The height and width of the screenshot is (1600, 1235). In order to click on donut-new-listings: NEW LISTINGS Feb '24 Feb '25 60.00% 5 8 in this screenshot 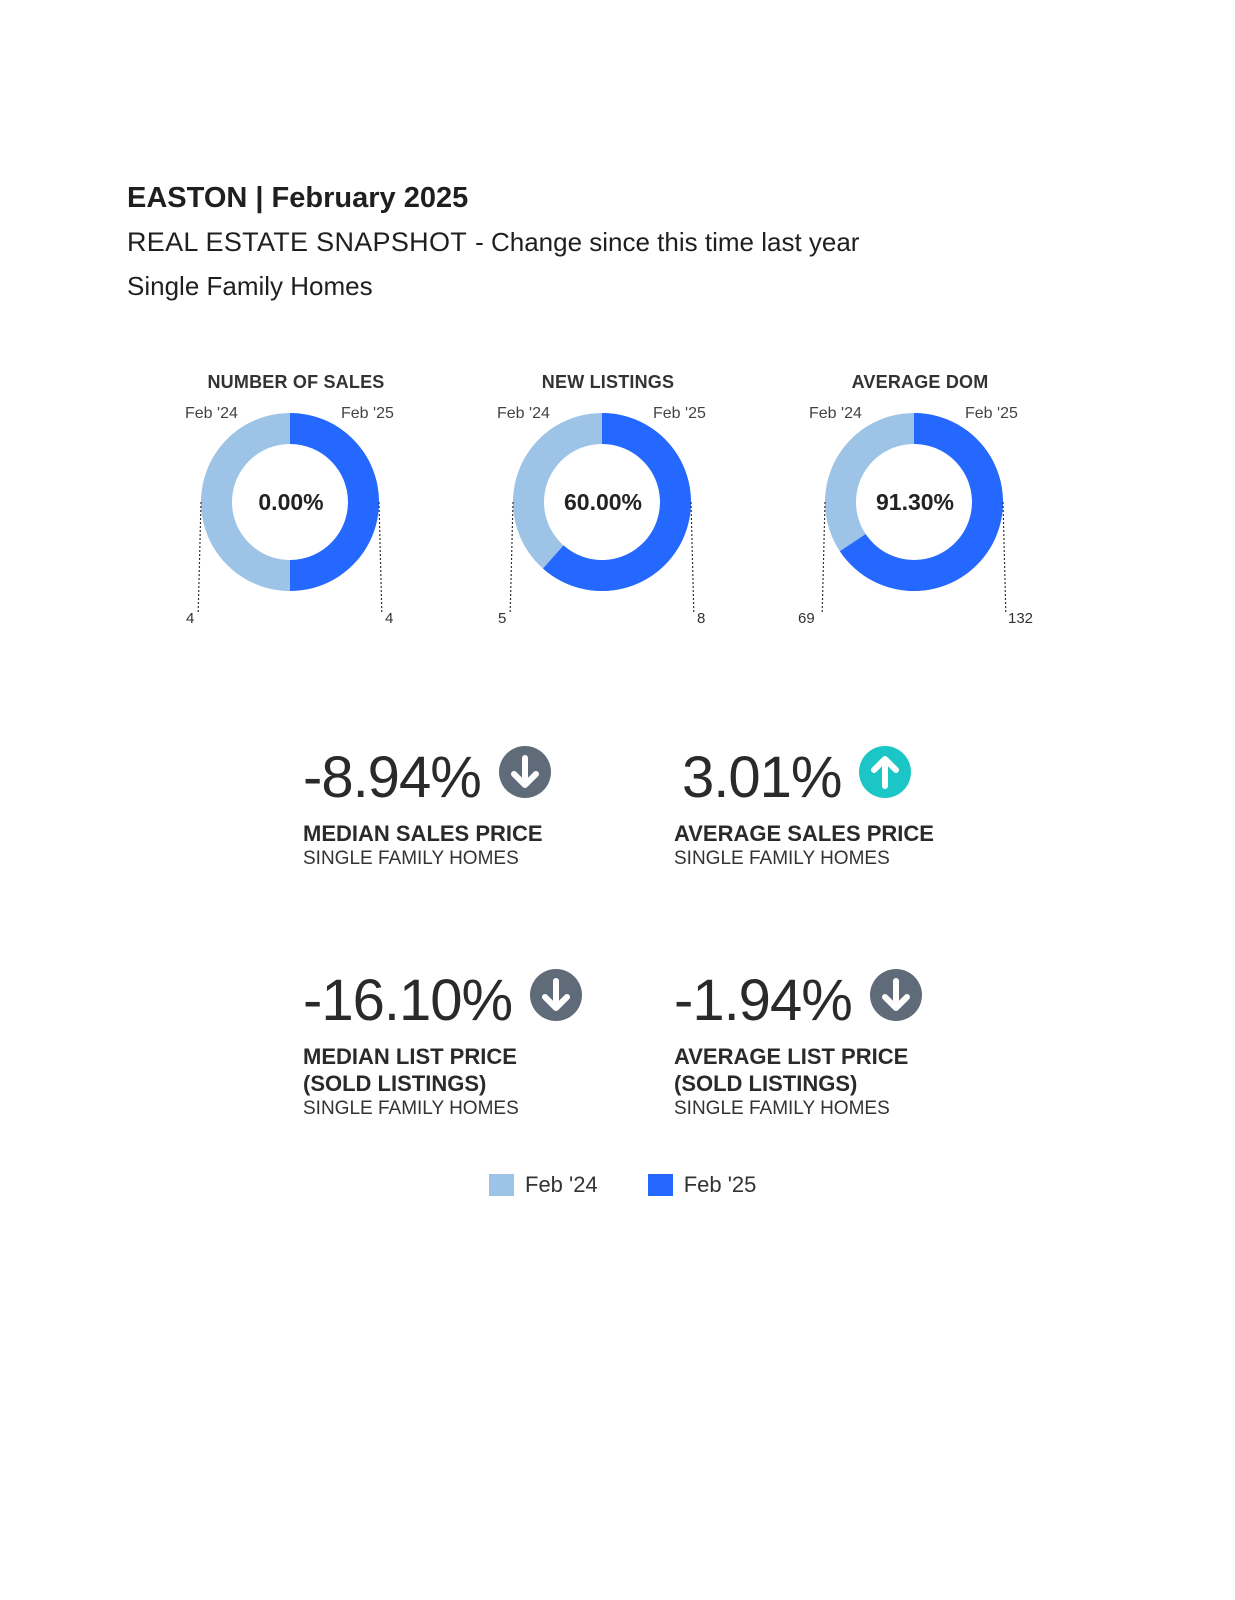, I will do `click(608, 507)`.